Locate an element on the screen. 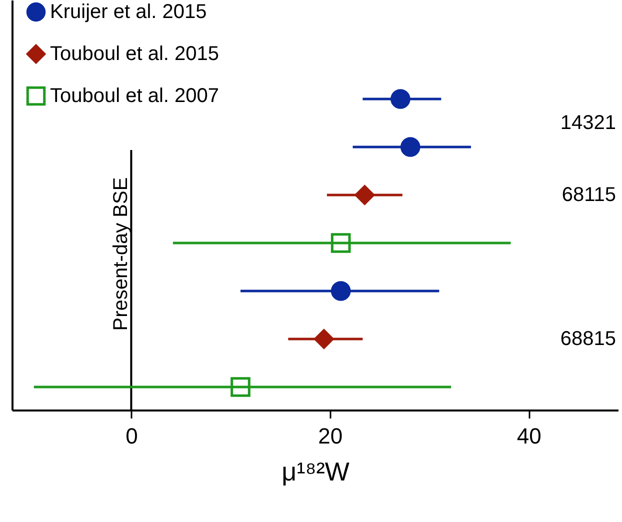  ref-line-label: Present-day BSE is located at coordinates (121, 254).